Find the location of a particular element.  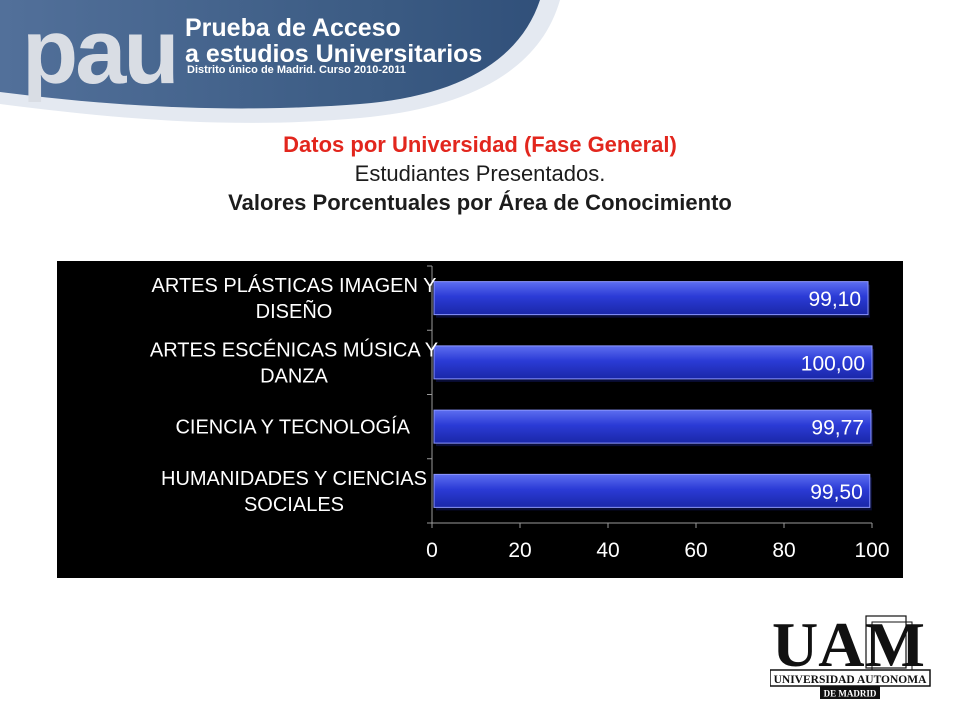

bar-value-label: 99,50 is located at coordinates (836, 492).